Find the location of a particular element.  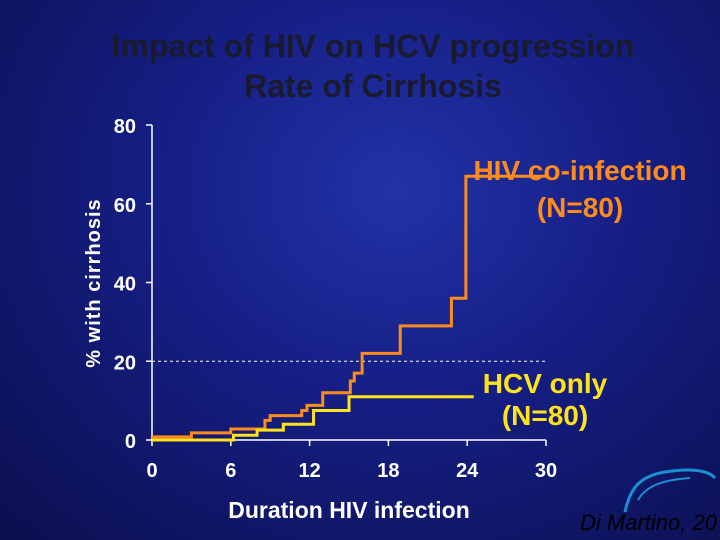

x-tick-label: 18 is located at coordinates (388, 471).